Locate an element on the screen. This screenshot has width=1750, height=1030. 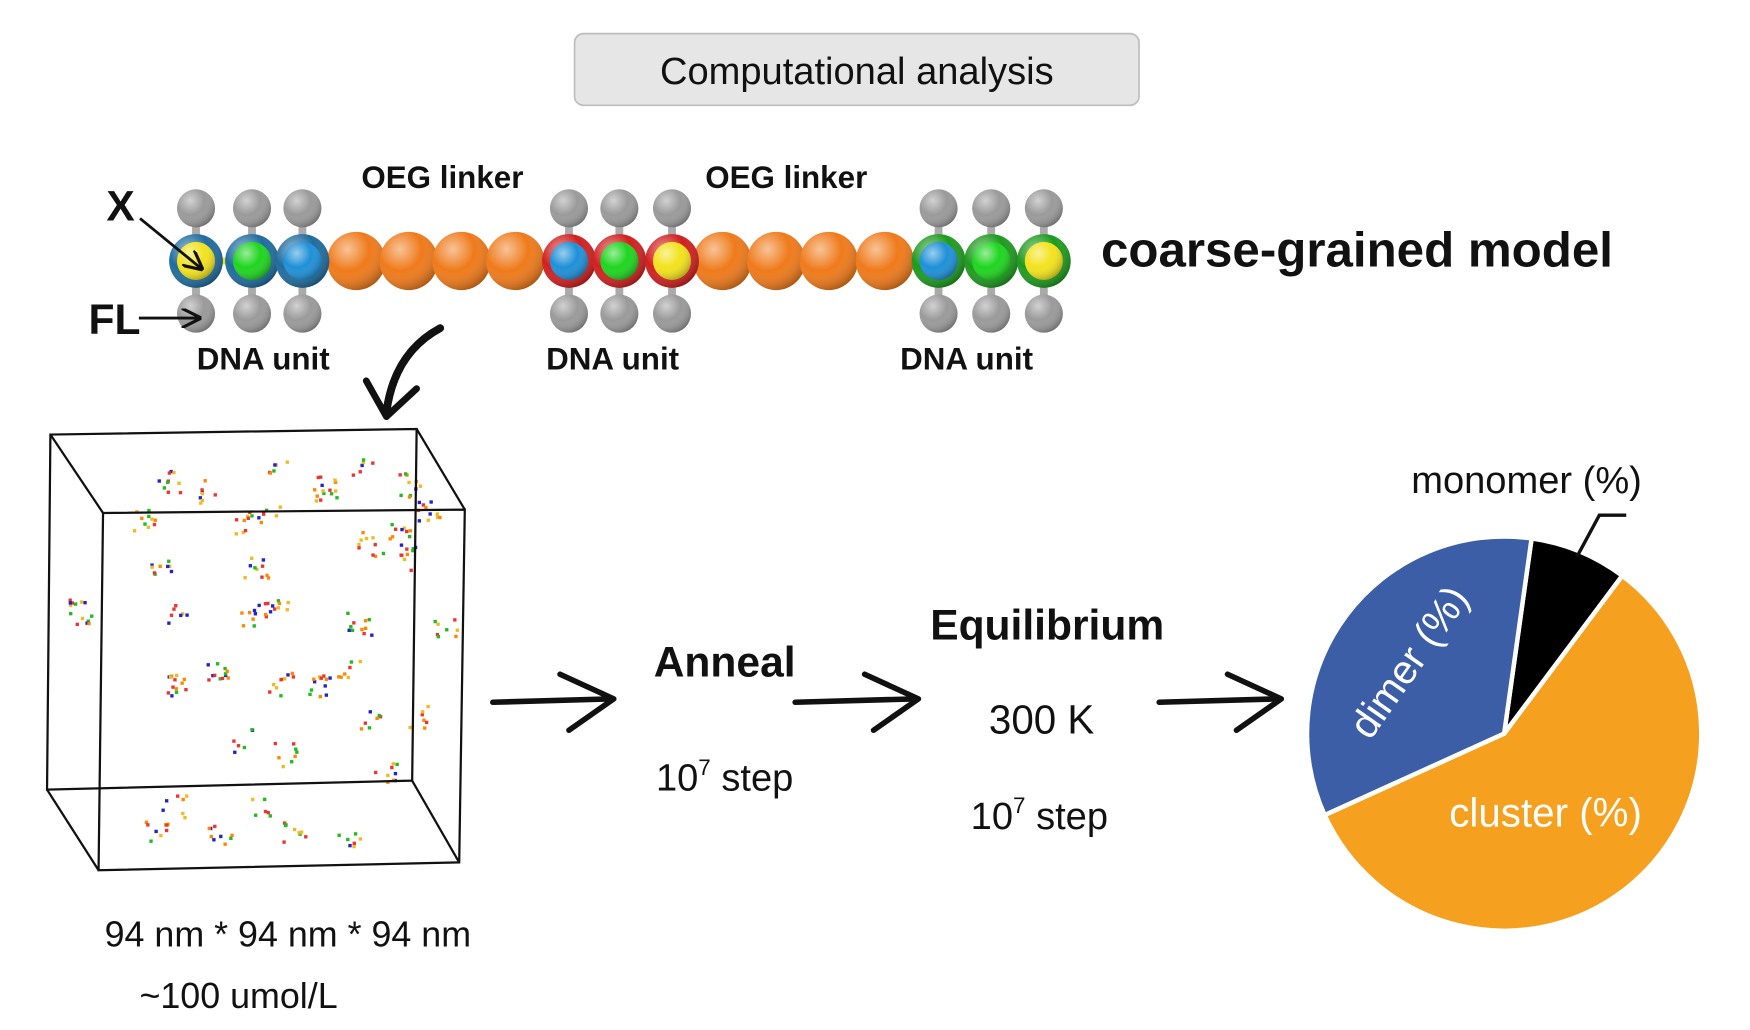
anneal-steps: 107 step is located at coordinates (724, 777).